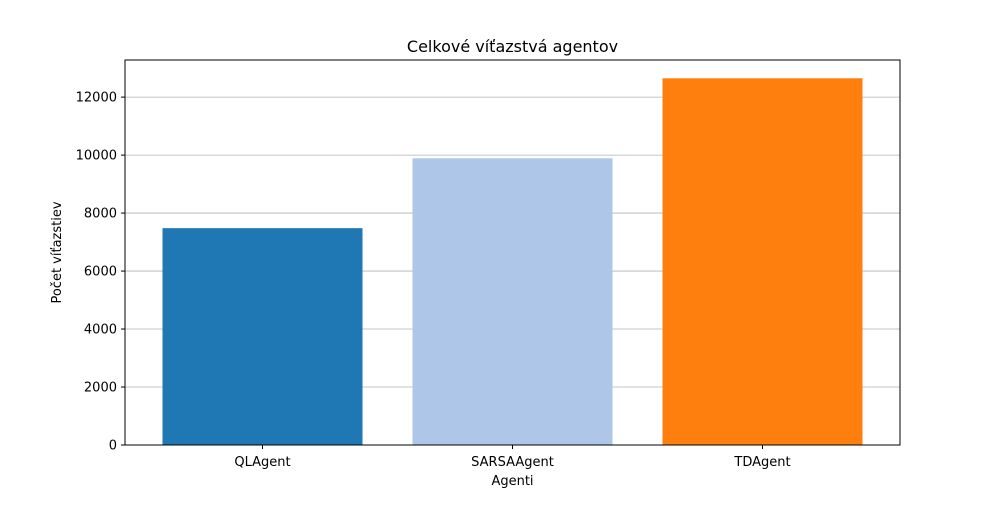 This screenshot has width=1000, height=505. What do you see at coordinates (100, 330) in the screenshot?
I see `y-tick-label: 4000` at bounding box center [100, 330].